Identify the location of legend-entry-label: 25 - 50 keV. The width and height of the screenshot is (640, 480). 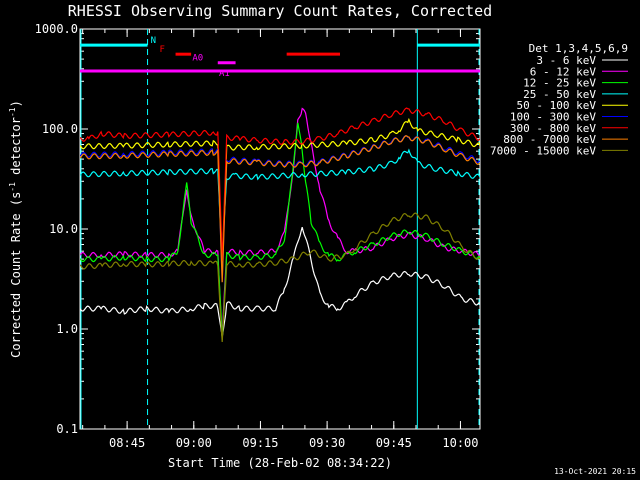
(559, 94).